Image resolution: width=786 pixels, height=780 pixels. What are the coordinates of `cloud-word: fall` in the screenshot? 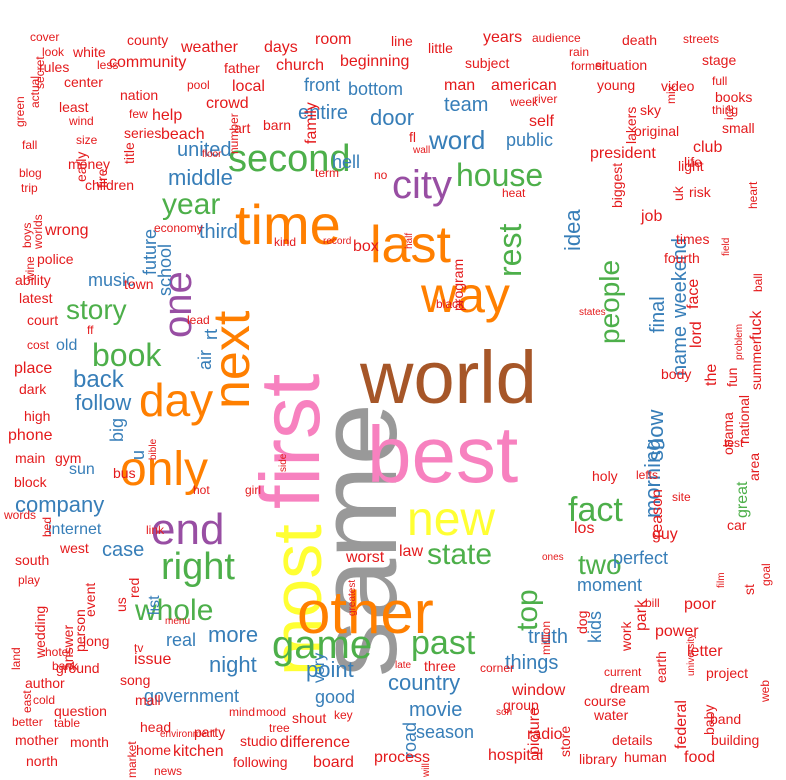 It's located at (30, 145).